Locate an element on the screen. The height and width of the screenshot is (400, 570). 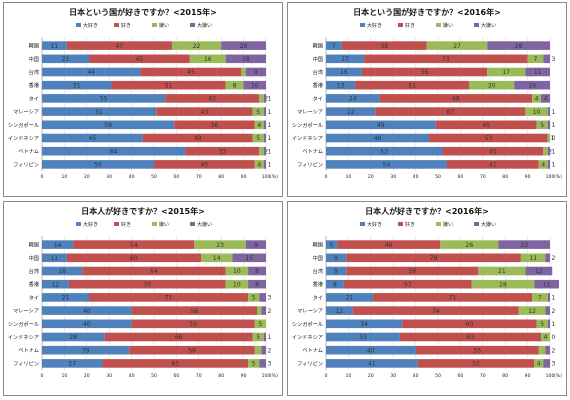
data-label: 52 is located at coordinates (476, 364).